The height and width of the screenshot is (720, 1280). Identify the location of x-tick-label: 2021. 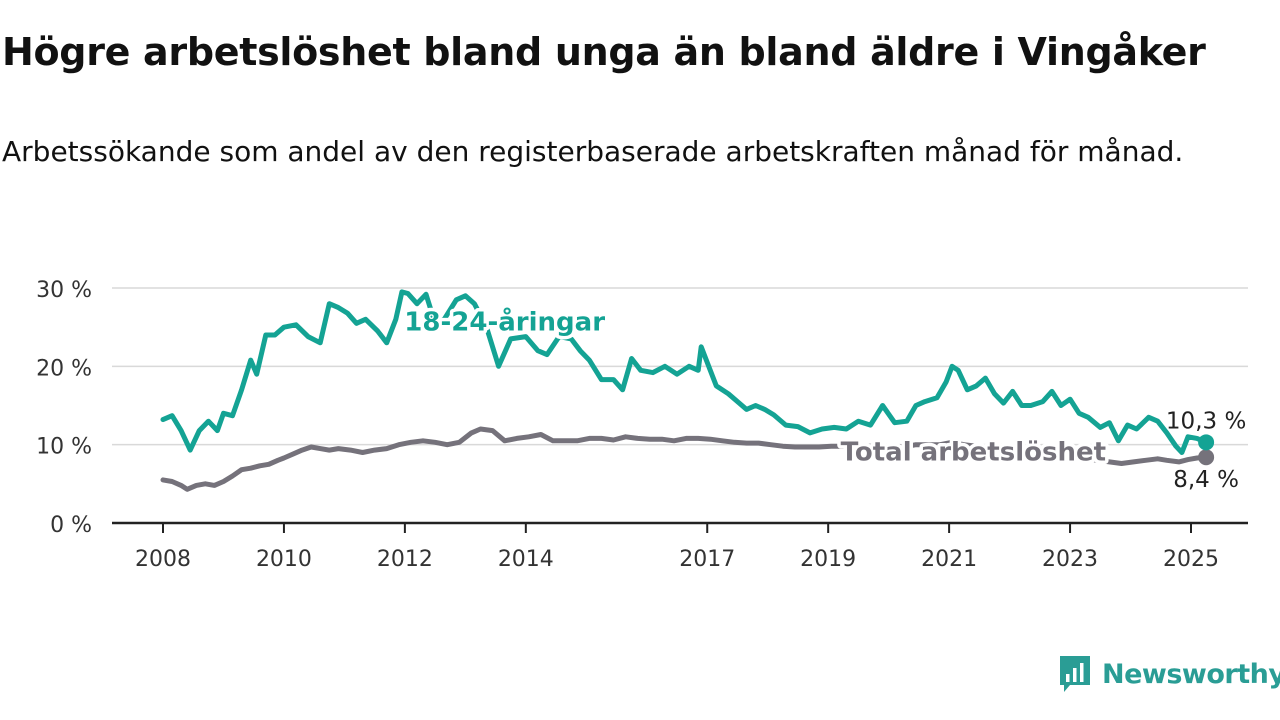
(949, 559).